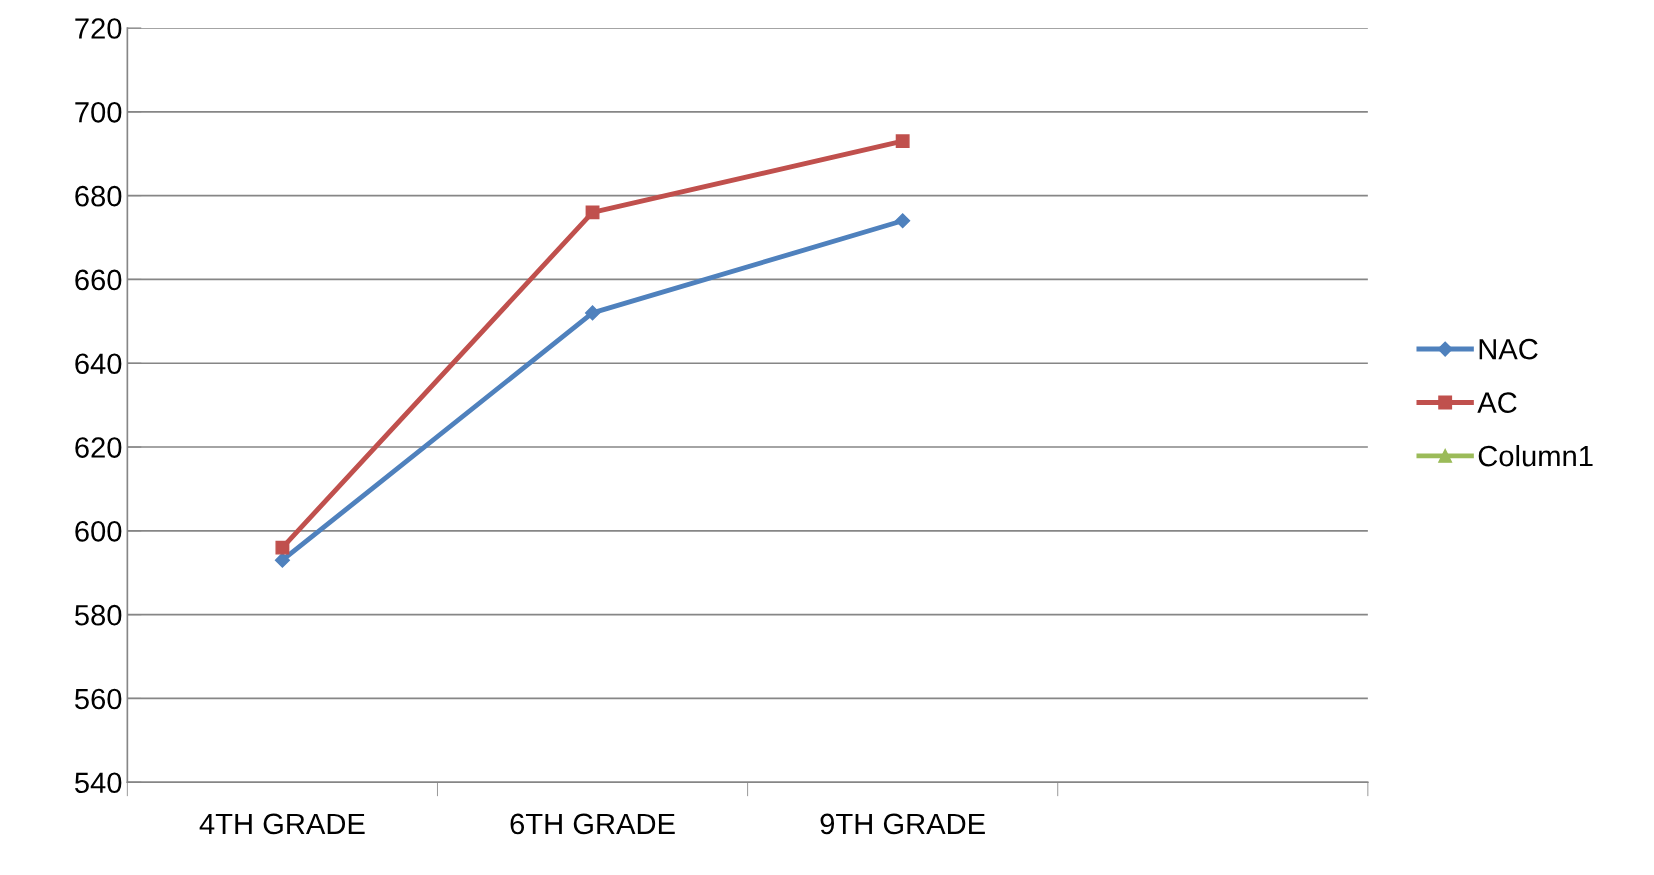 This screenshot has width=1654, height=875. What do you see at coordinates (98, 196) in the screenshot?
I see `y-tick-label: 680` at bounding box center [98, 196].